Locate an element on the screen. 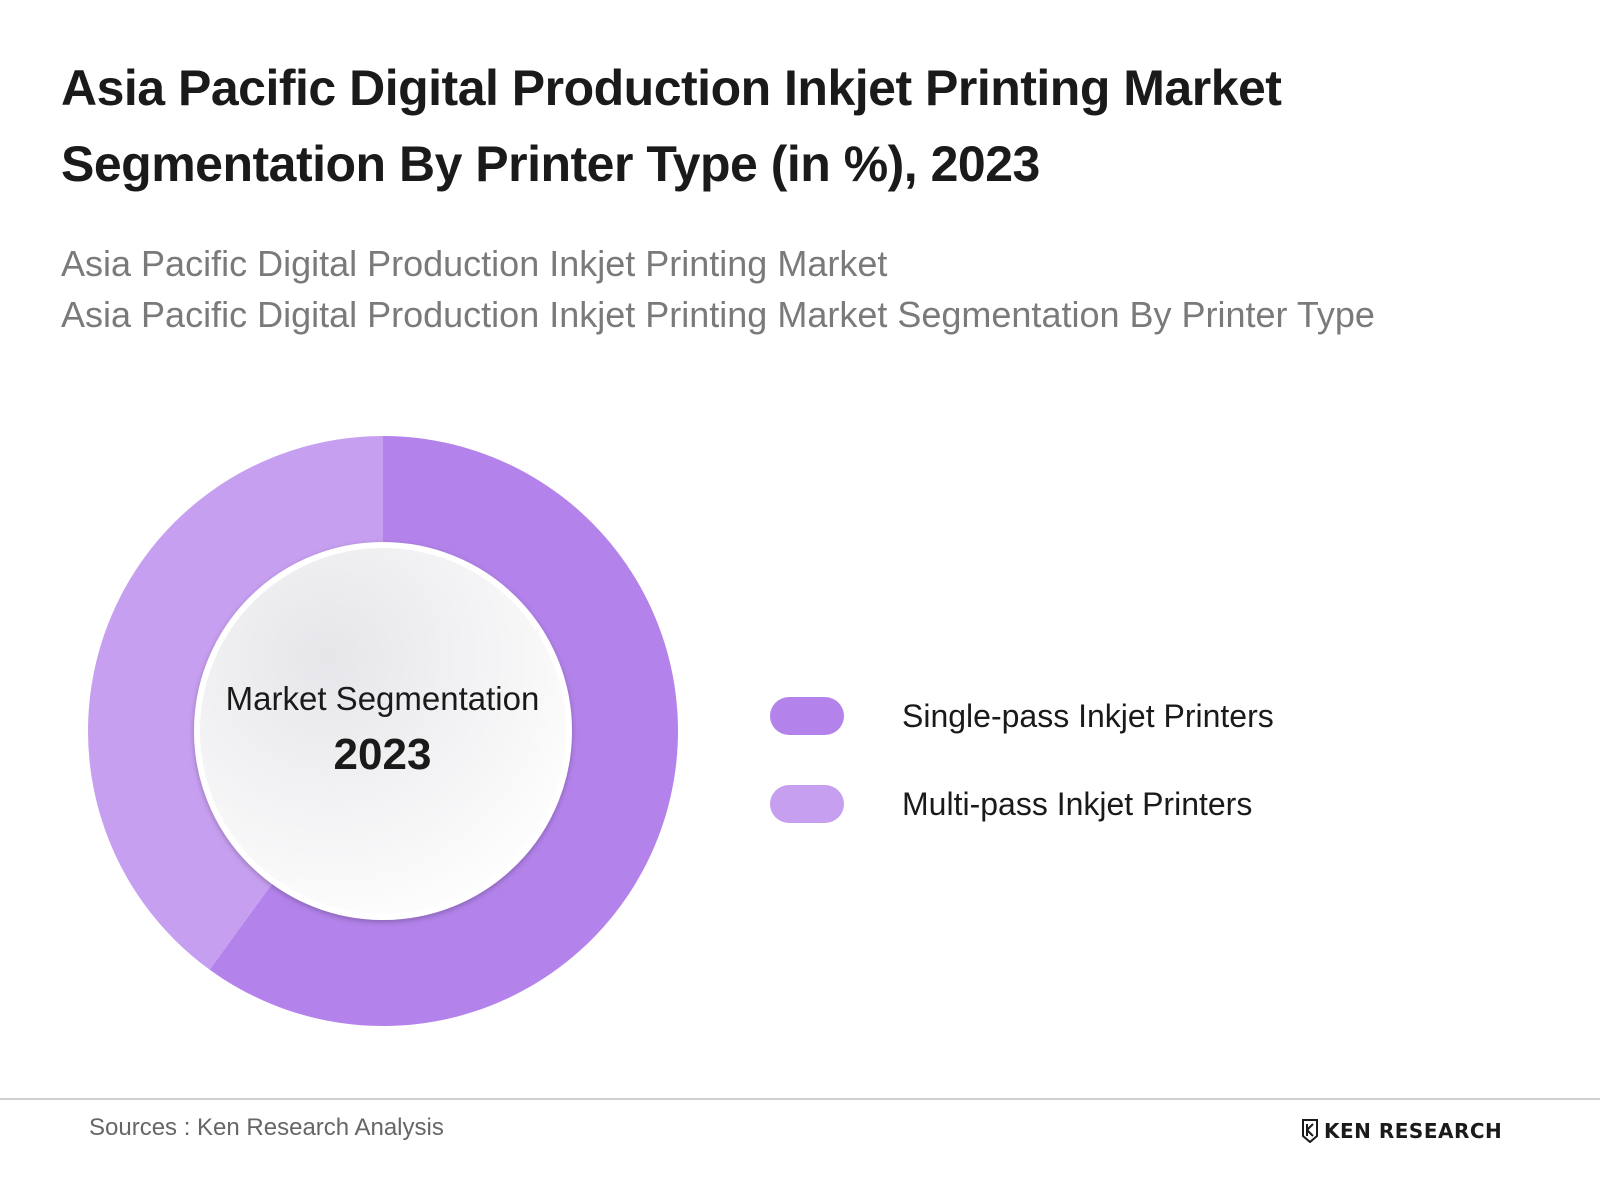 Image resolution: width=1600 pixels, height=1200 pixels. donut-slice-multi-pass is located at coordinates (235, 703).